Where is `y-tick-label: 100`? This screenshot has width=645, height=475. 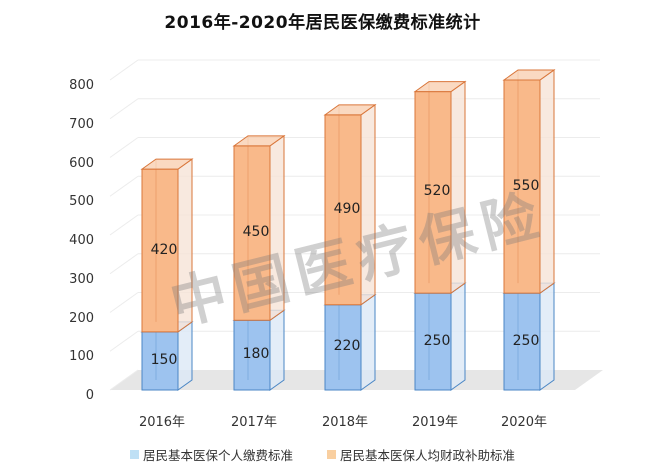
y-tick-label: 100 is located at coordinates (81, 357).